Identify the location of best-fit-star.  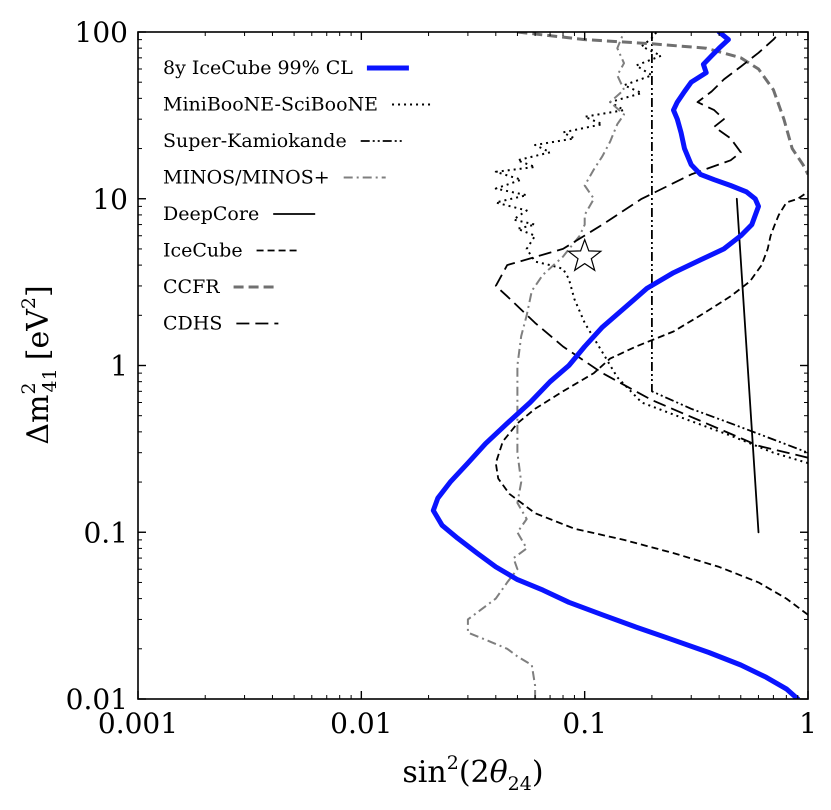
(584, 254).